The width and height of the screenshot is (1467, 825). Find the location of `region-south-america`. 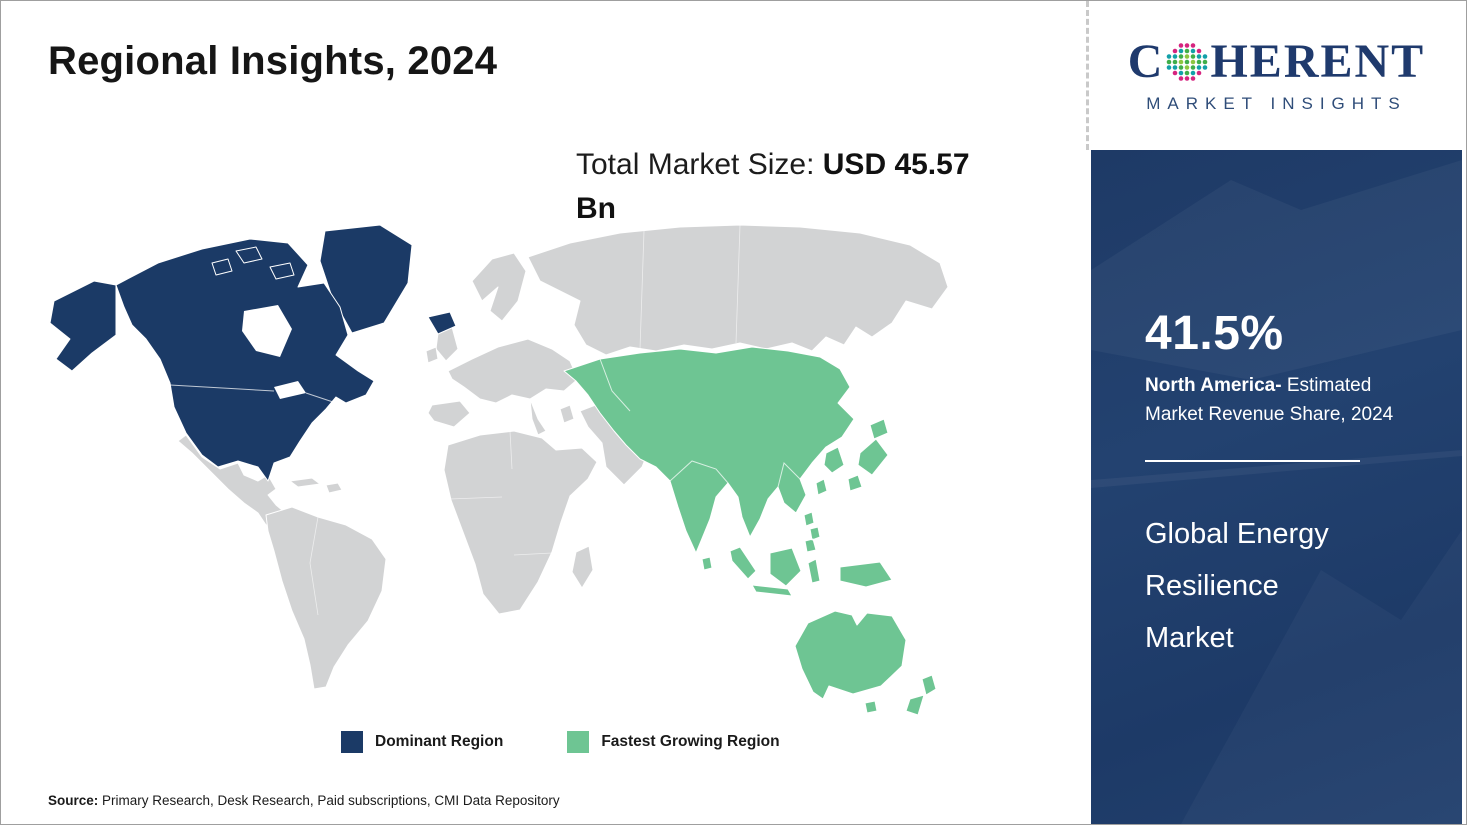

region-south-america is located at coordinates (326, 598).